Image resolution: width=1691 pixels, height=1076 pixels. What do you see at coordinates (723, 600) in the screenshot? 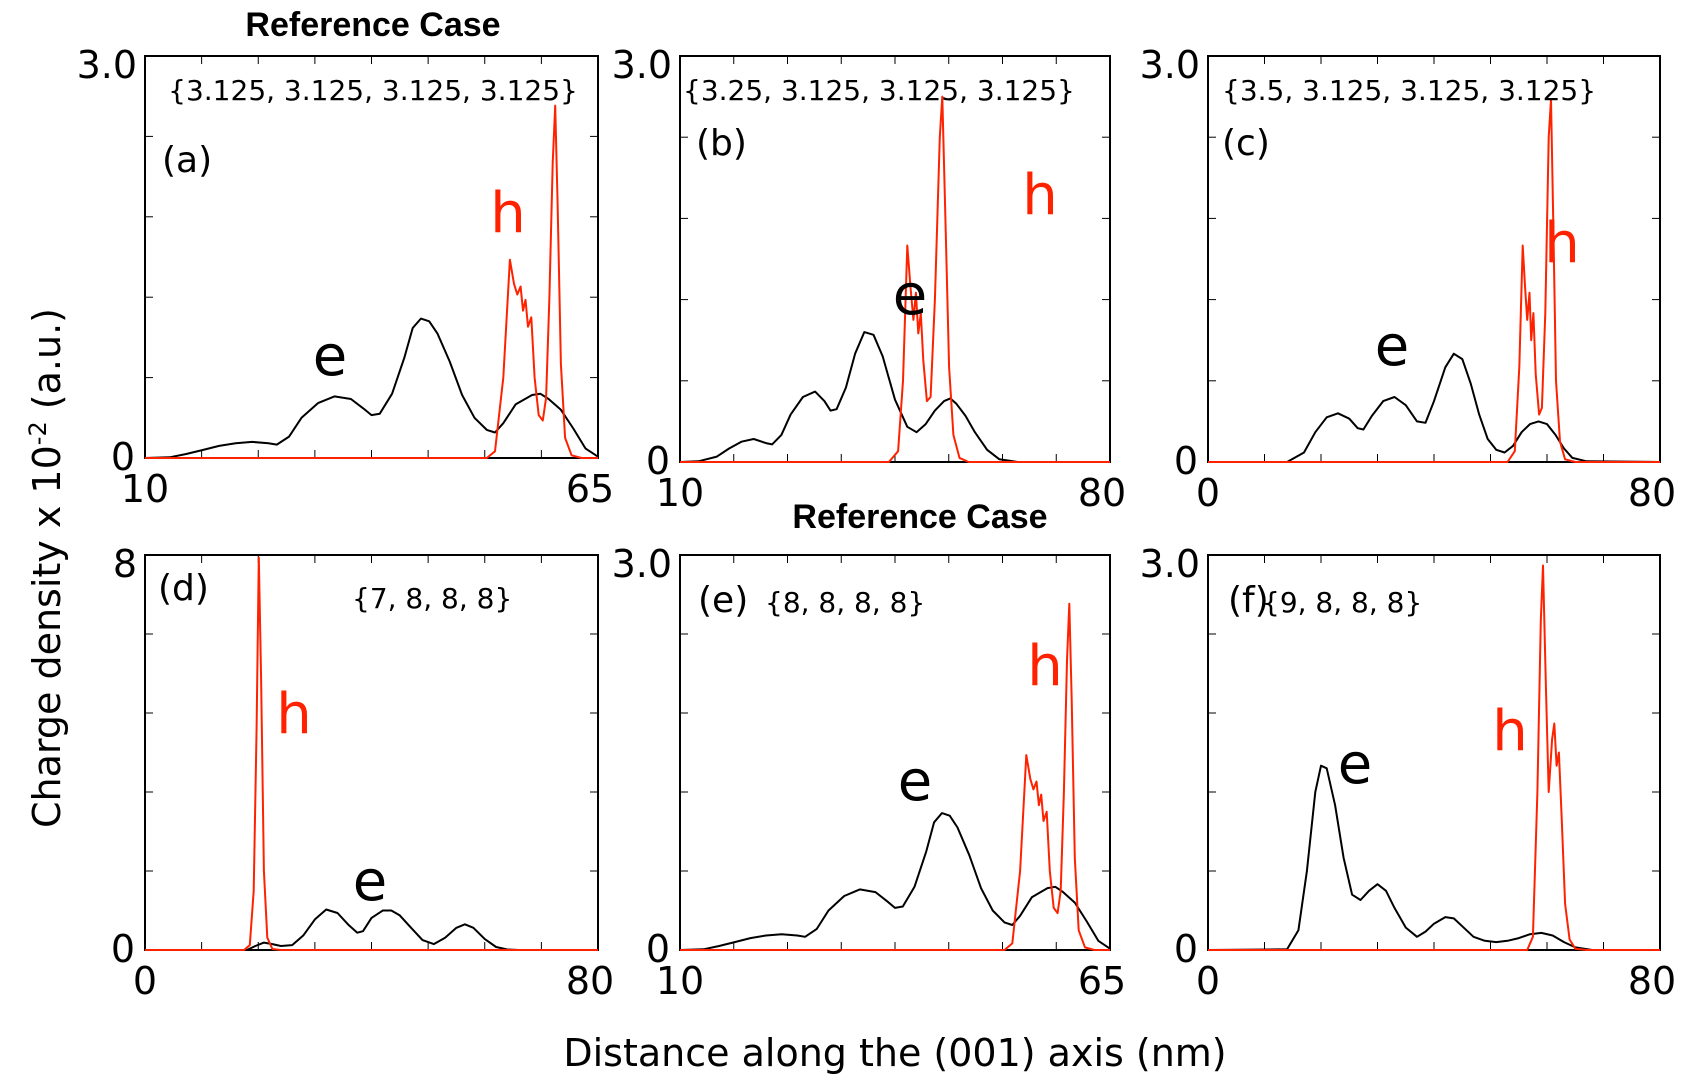
I see `panel-label: (e)` at bounding box center [723, 600].